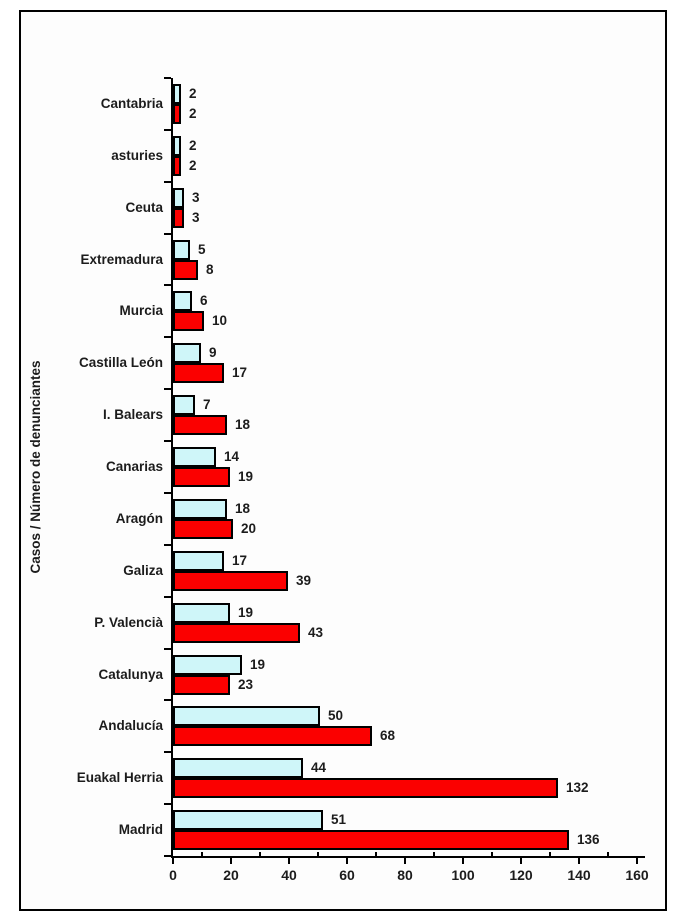 The image size is (683, 922). I want to click on category-label: P. Valencià, so click(128, 622).